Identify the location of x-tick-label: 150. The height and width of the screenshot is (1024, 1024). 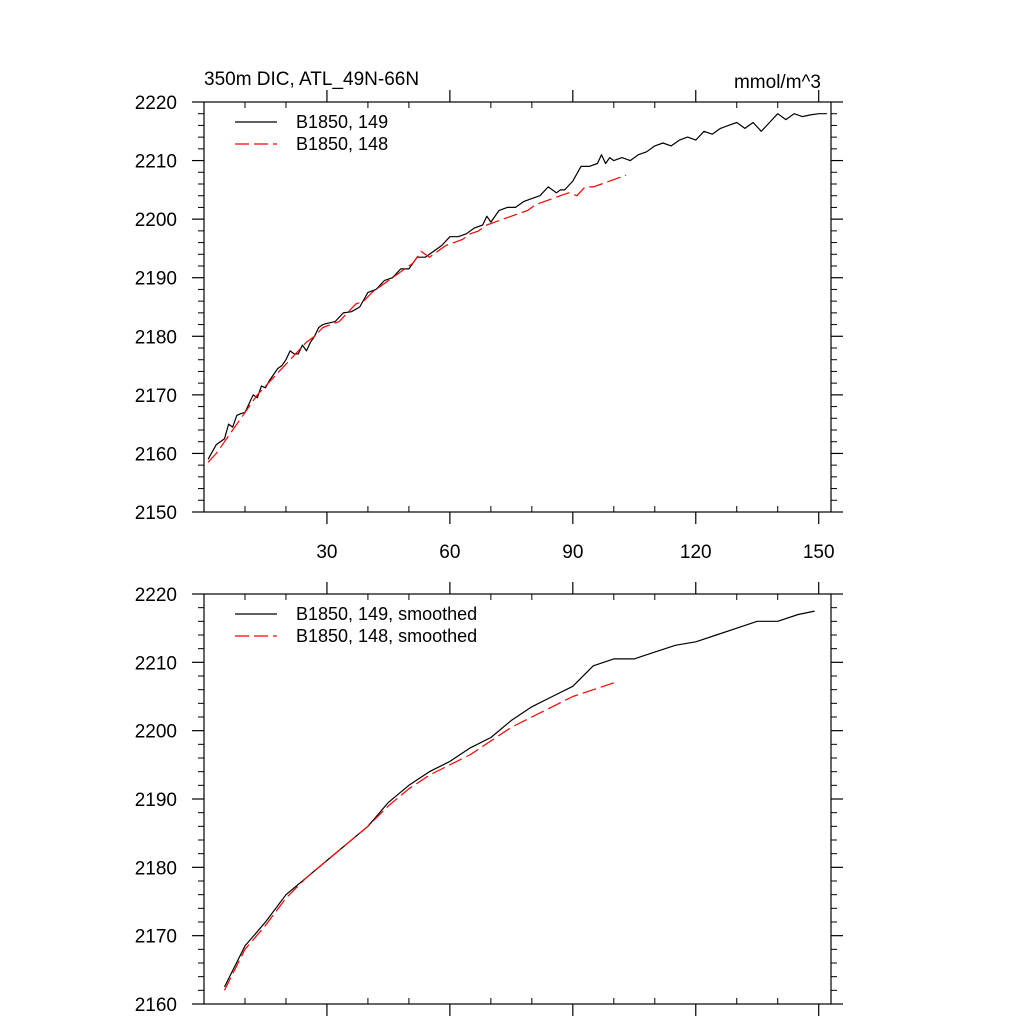
(819, 552).